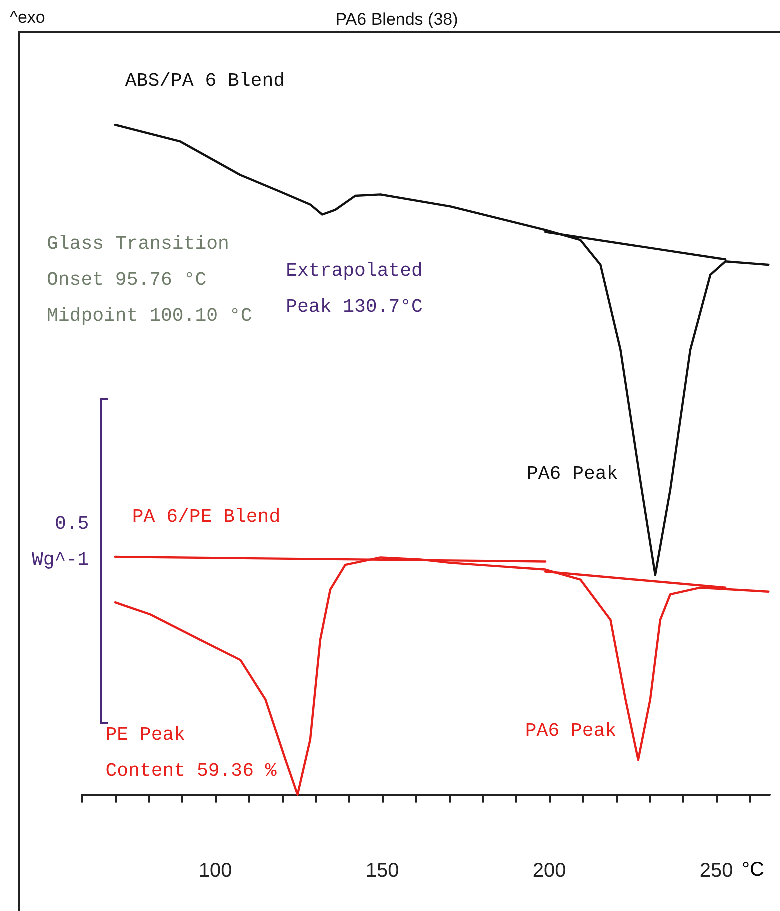  What do you see at coordinates (61, 560) in the screenshot?
I see `annotation: Wg^-1` at bounding box center [61, 560].